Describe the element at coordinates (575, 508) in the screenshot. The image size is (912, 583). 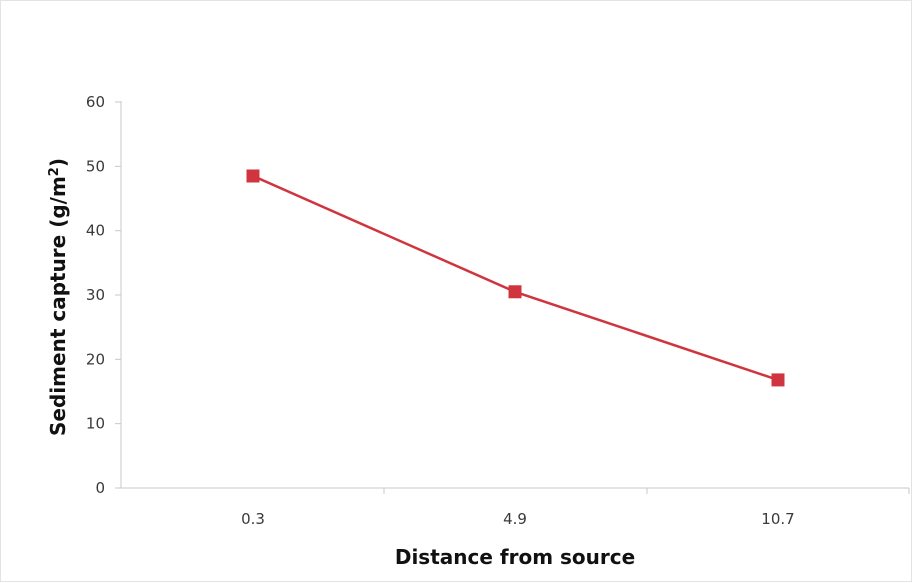
I see `x-axis-ticks: 0.3 4.9 10.7` at that location.